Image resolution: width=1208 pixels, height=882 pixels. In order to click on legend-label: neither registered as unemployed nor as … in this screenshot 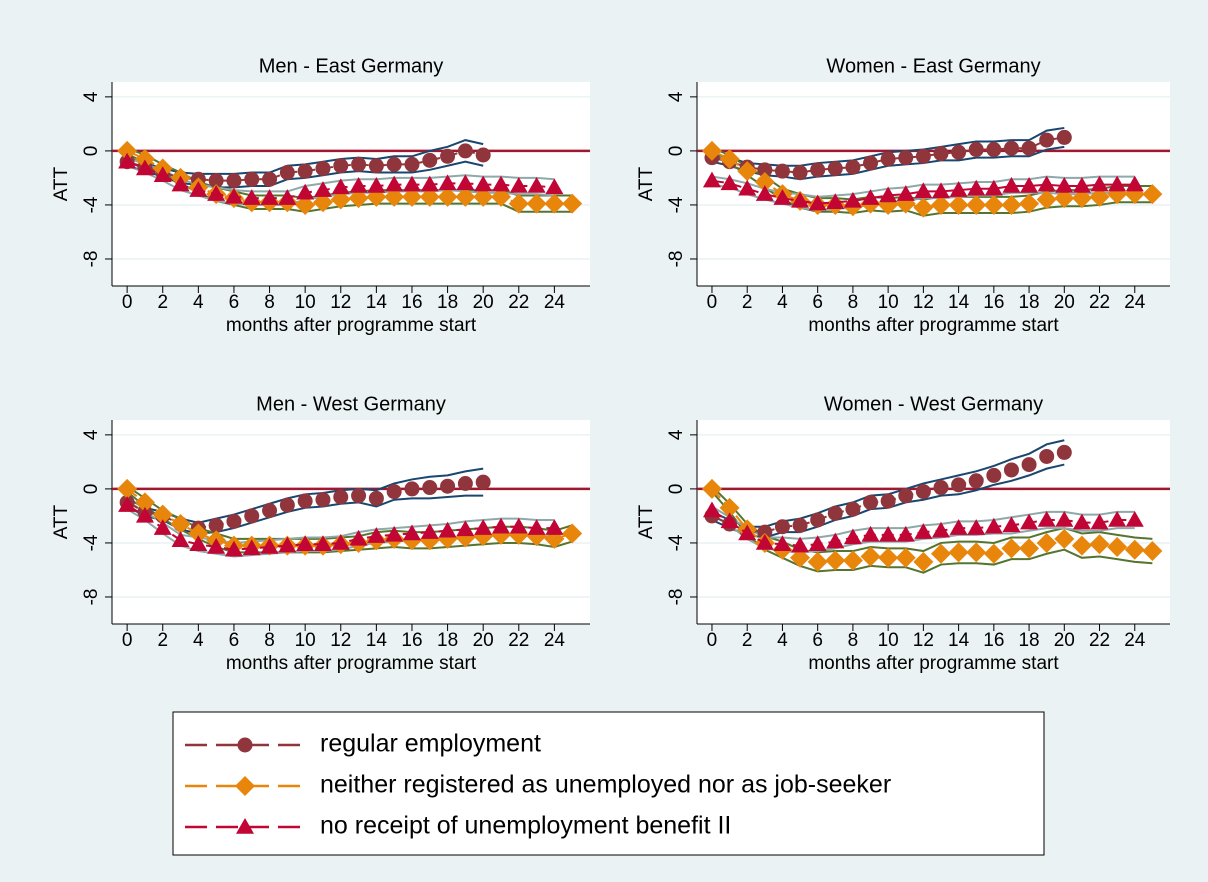, I will do `click(605, 785)`.